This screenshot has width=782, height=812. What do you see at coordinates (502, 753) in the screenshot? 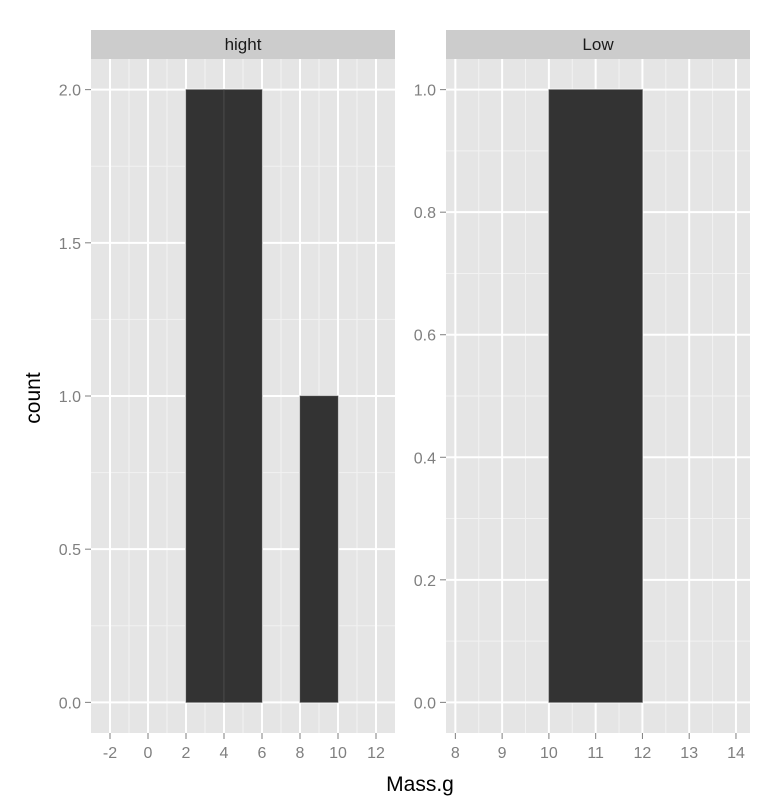
I see `x-tick-label: 9` at bounding box center [502, 753].